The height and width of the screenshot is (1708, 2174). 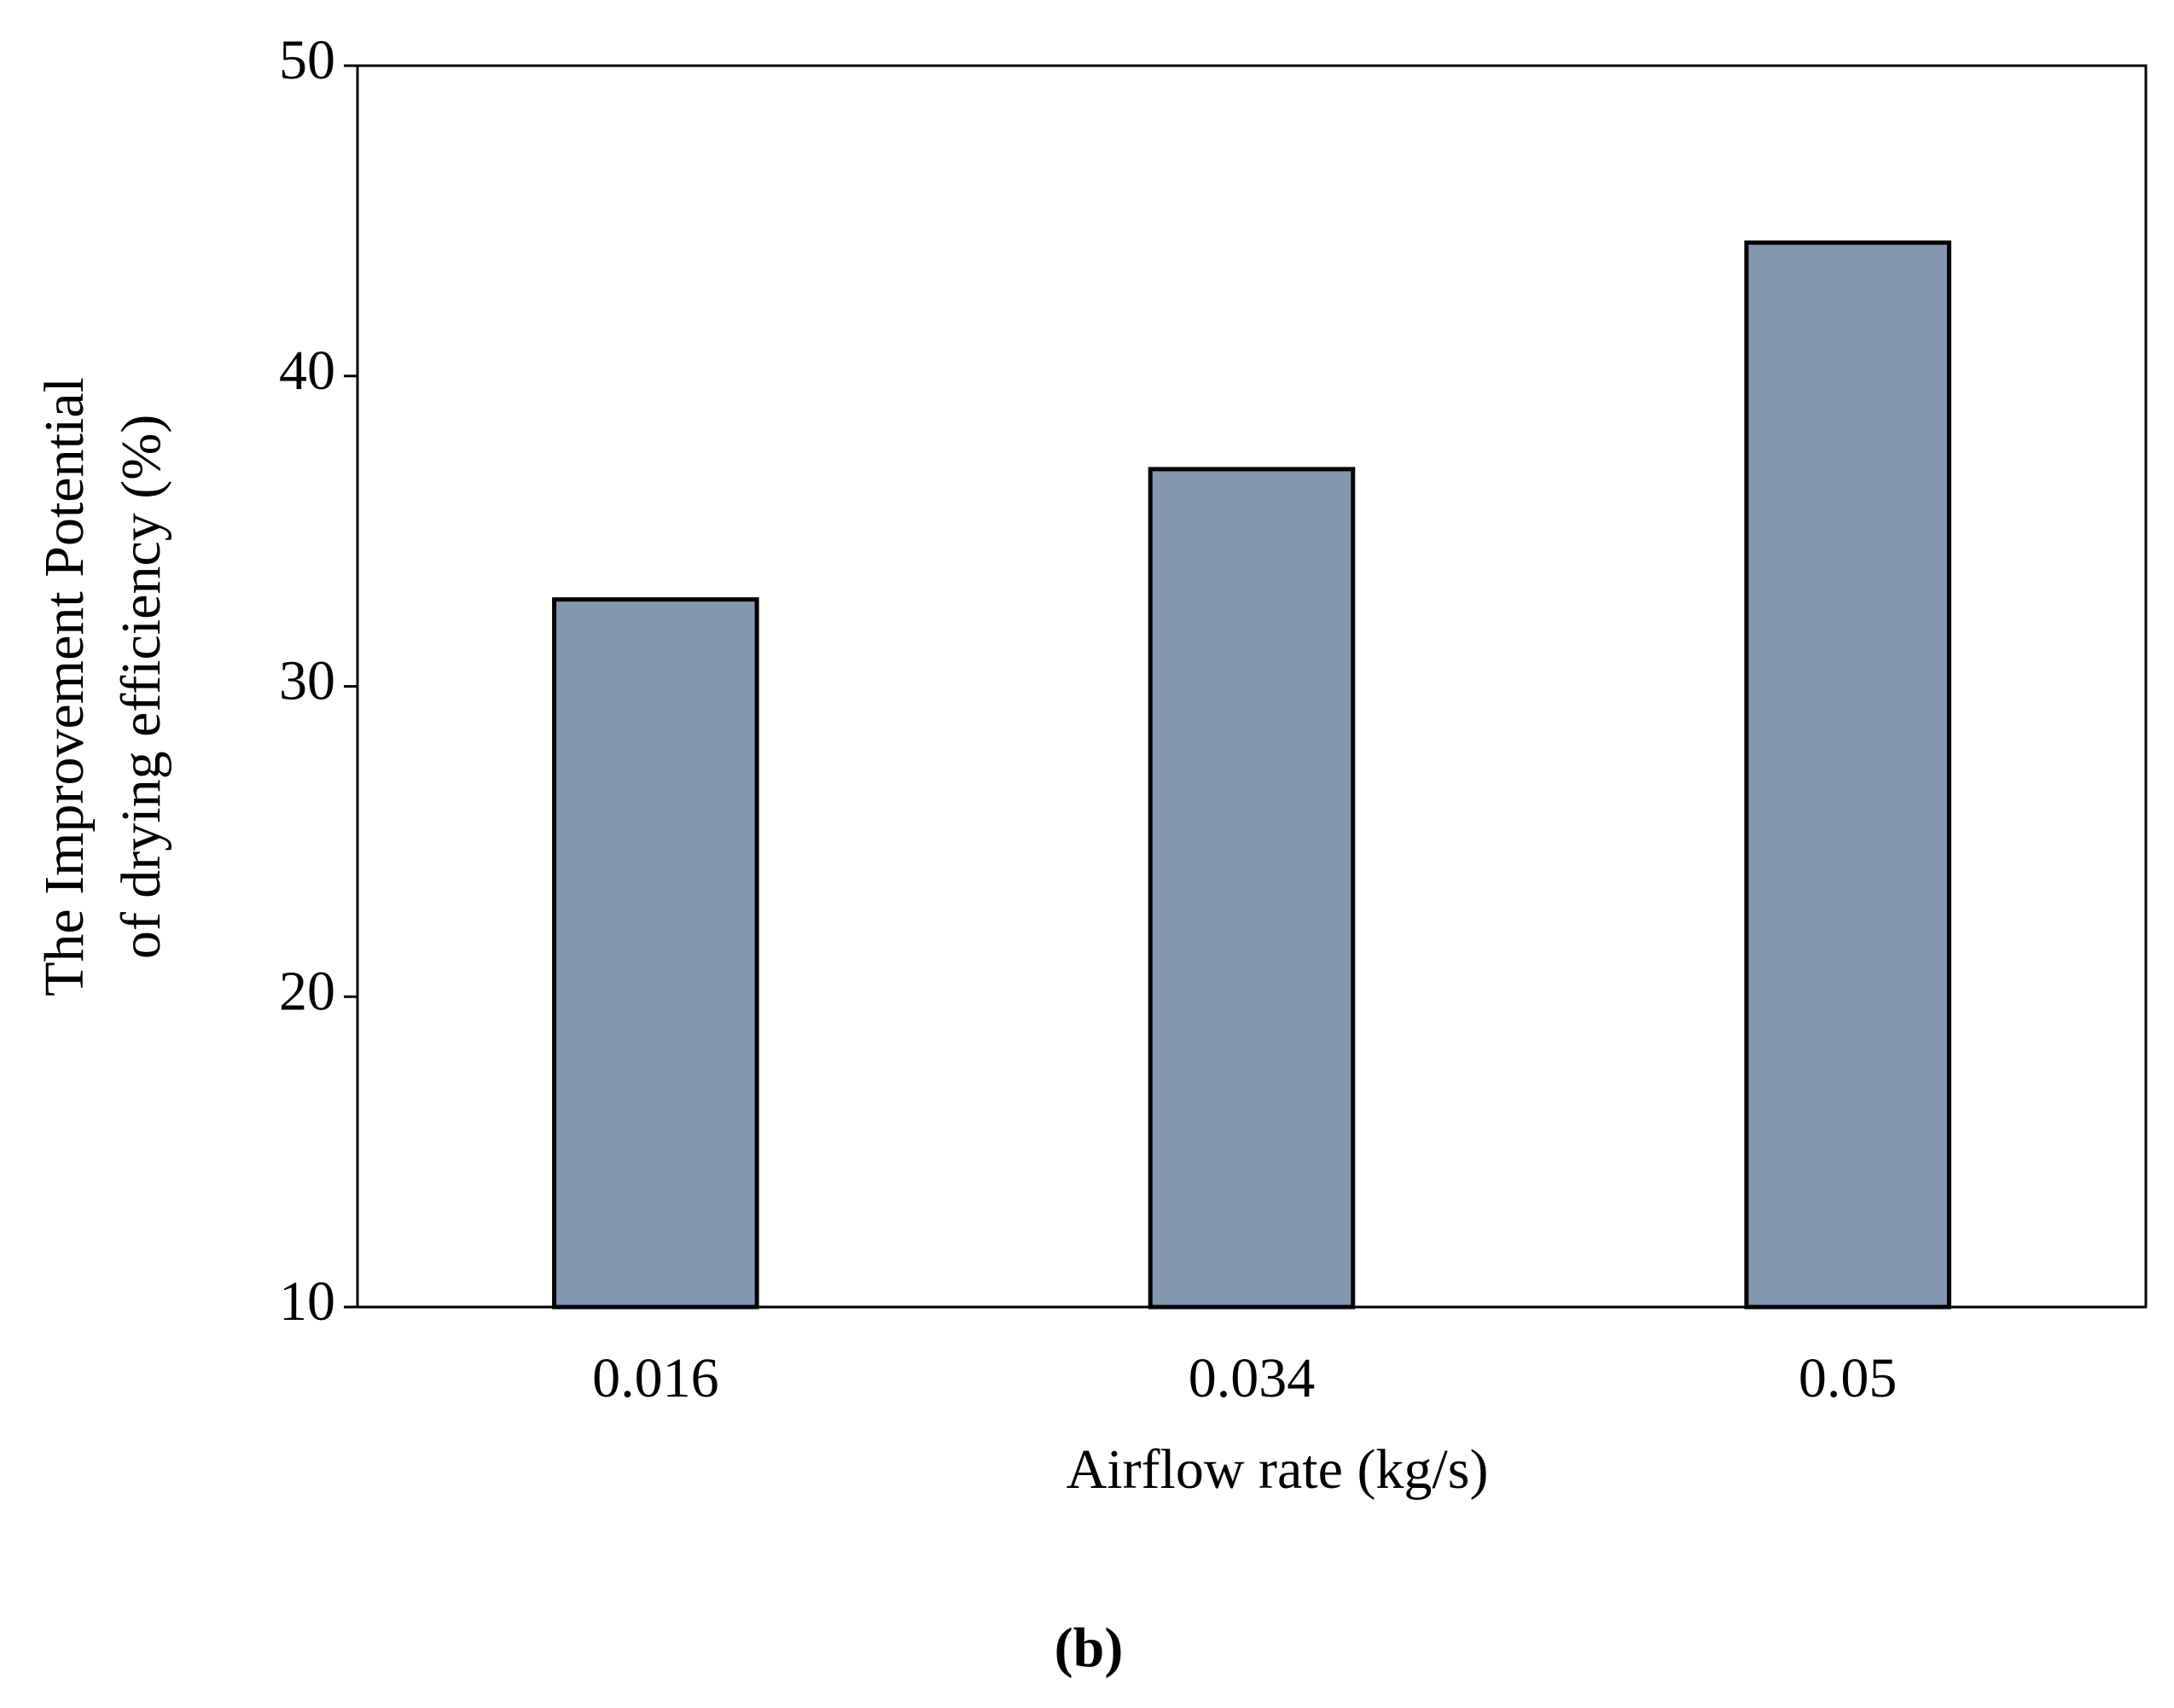 I want to click on y-tick-label: 20, so click(x=307, y=991).